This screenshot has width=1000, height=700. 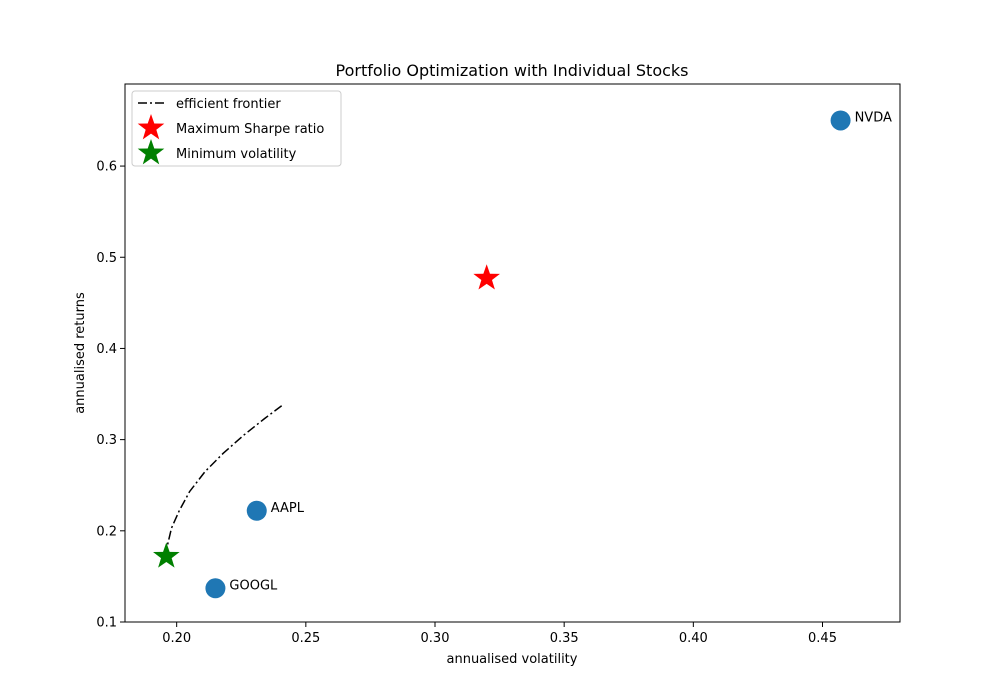 What do you see at coordinates (822, 638) in the screenshot?
I see `x-tick-label: 0.45` at bounding box center [822, 638].